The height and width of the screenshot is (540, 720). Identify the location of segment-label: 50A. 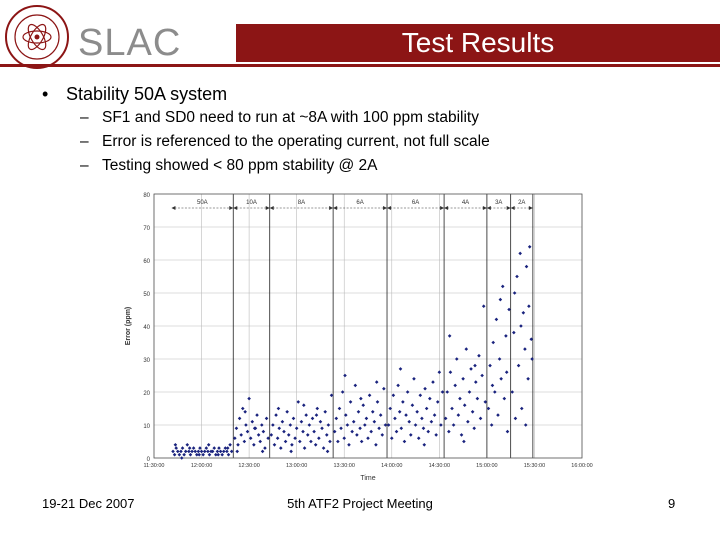
(202, 203).